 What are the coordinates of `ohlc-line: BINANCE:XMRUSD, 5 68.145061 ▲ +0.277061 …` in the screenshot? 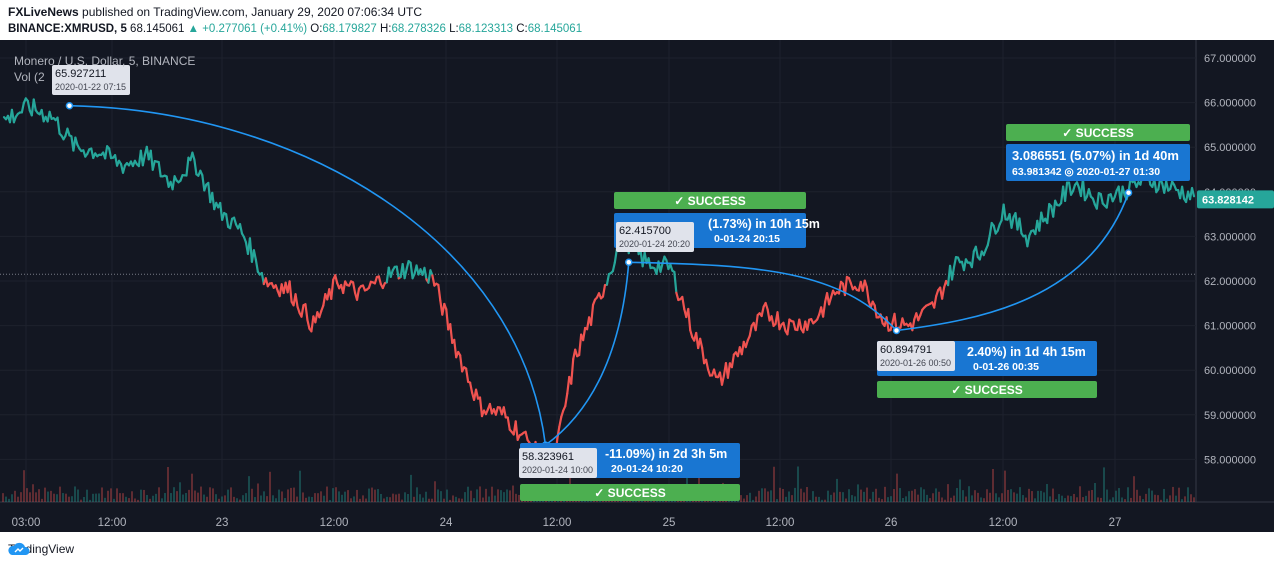 It's located at (295, 29).